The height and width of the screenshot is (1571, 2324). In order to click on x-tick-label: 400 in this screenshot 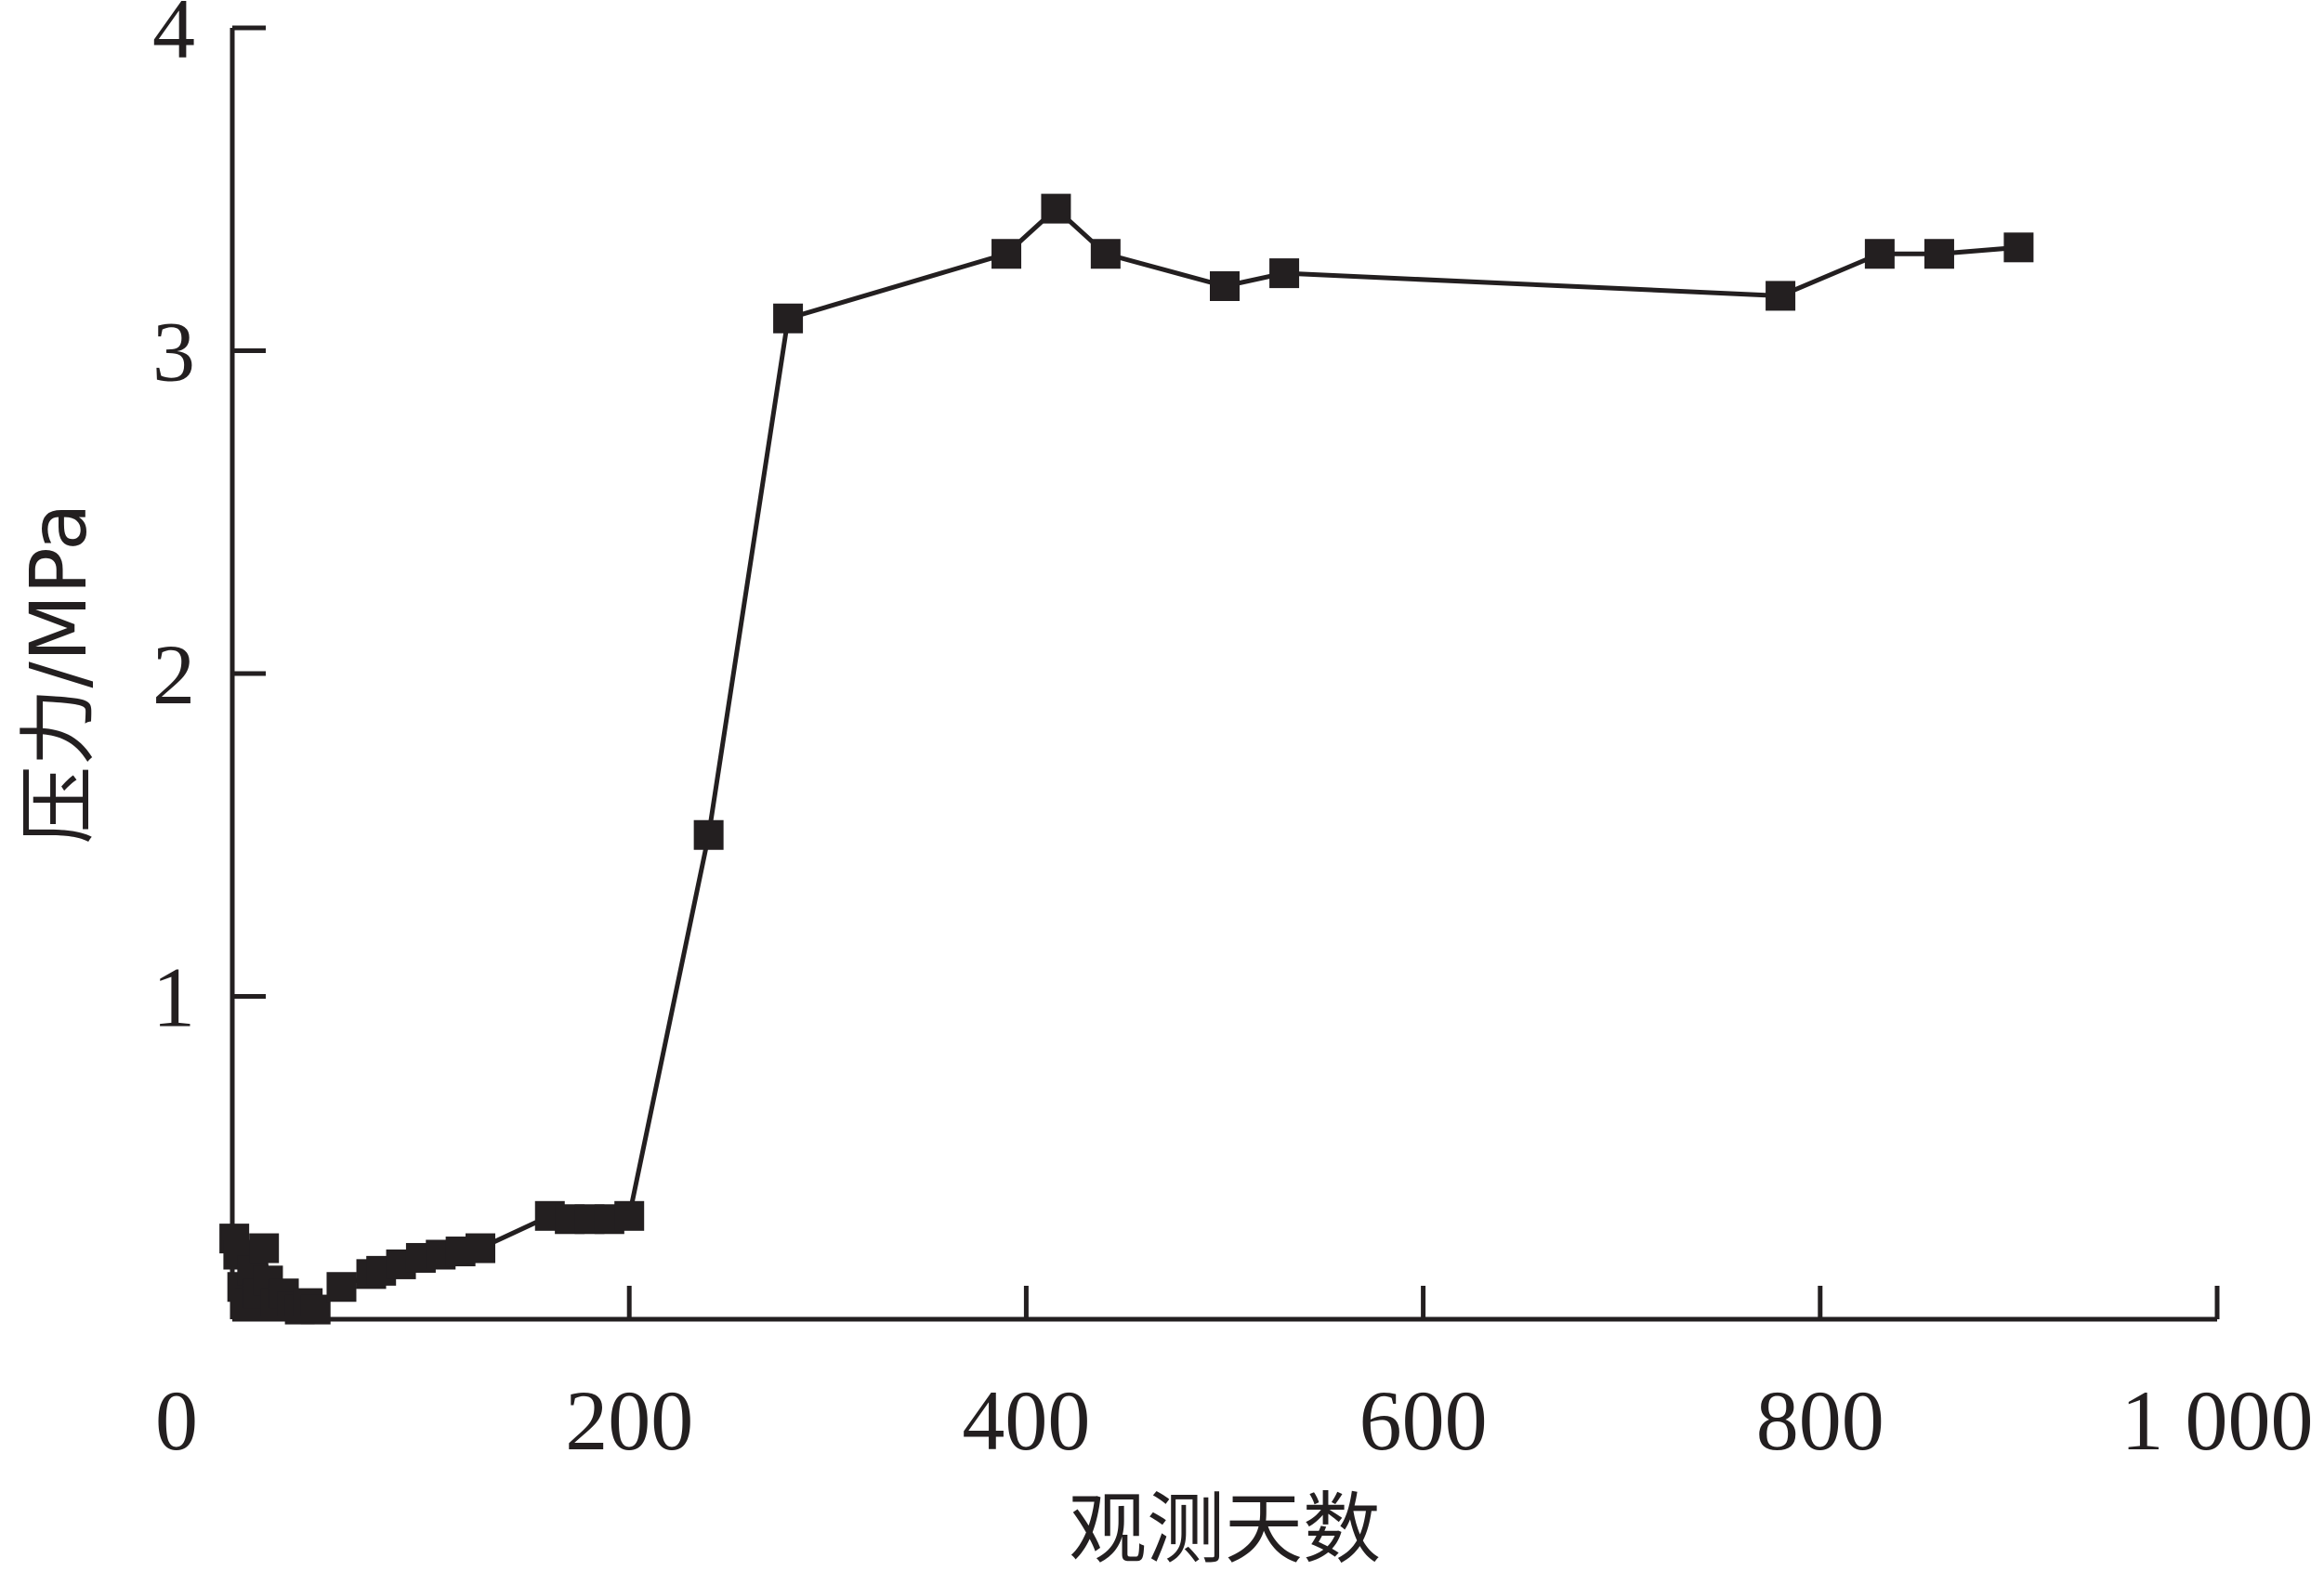, I will do `click(1026, 1420)`.